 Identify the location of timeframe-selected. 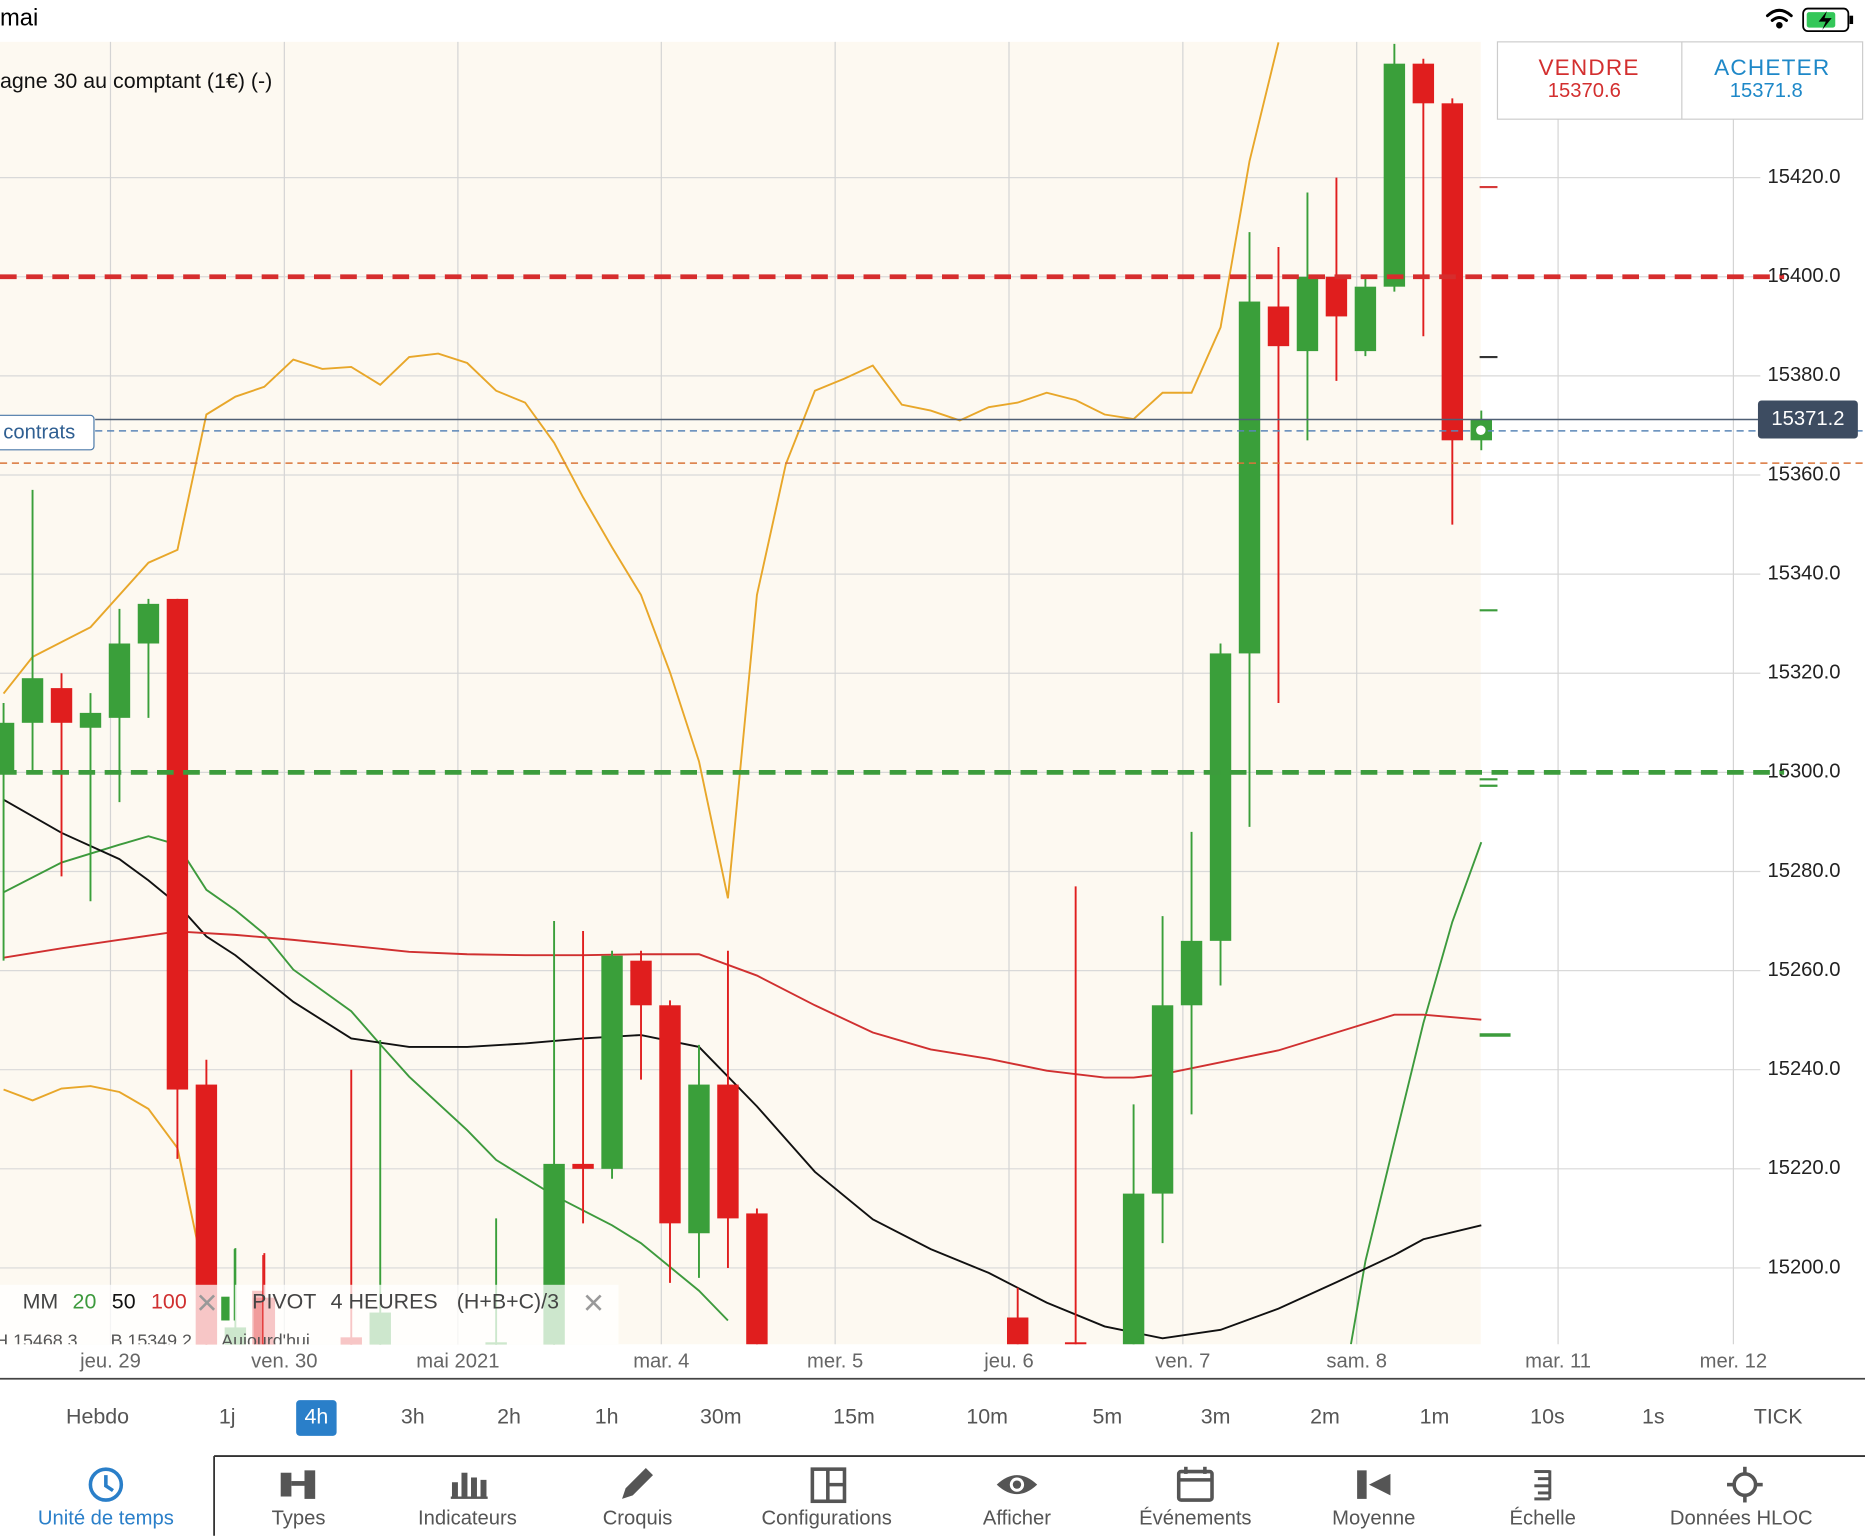
(316, 1418).